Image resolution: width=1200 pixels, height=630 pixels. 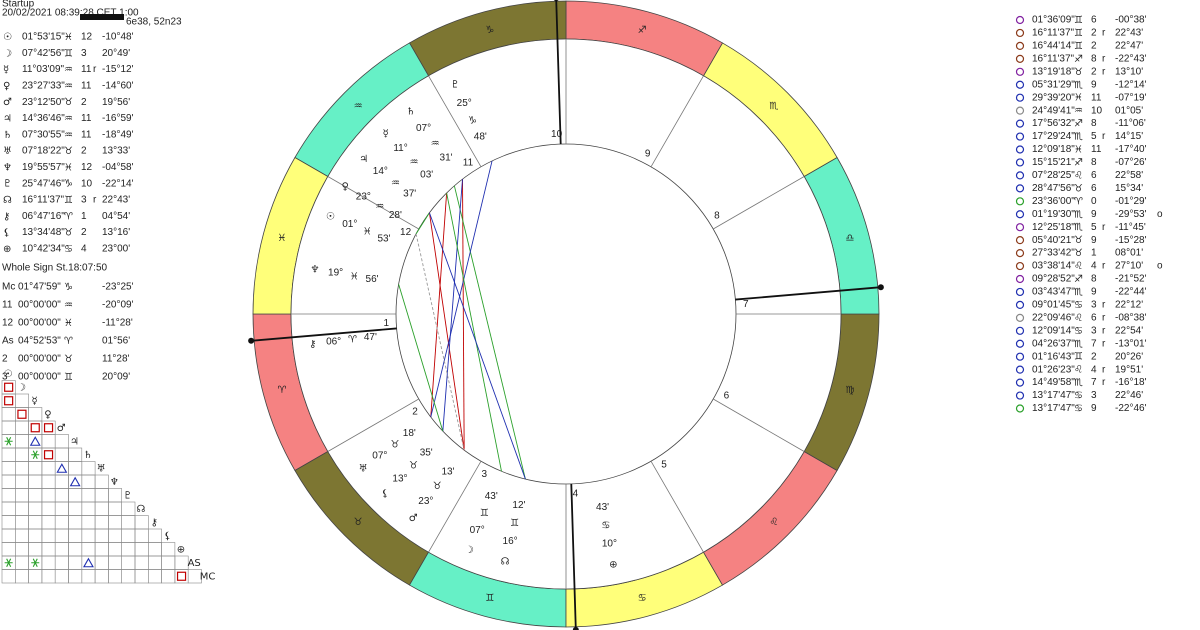 What do you see at coordinates (1131, 279) in the screenshot?
I see `asteroid-declination: -21°52'` at bounding box center [1131, 279].